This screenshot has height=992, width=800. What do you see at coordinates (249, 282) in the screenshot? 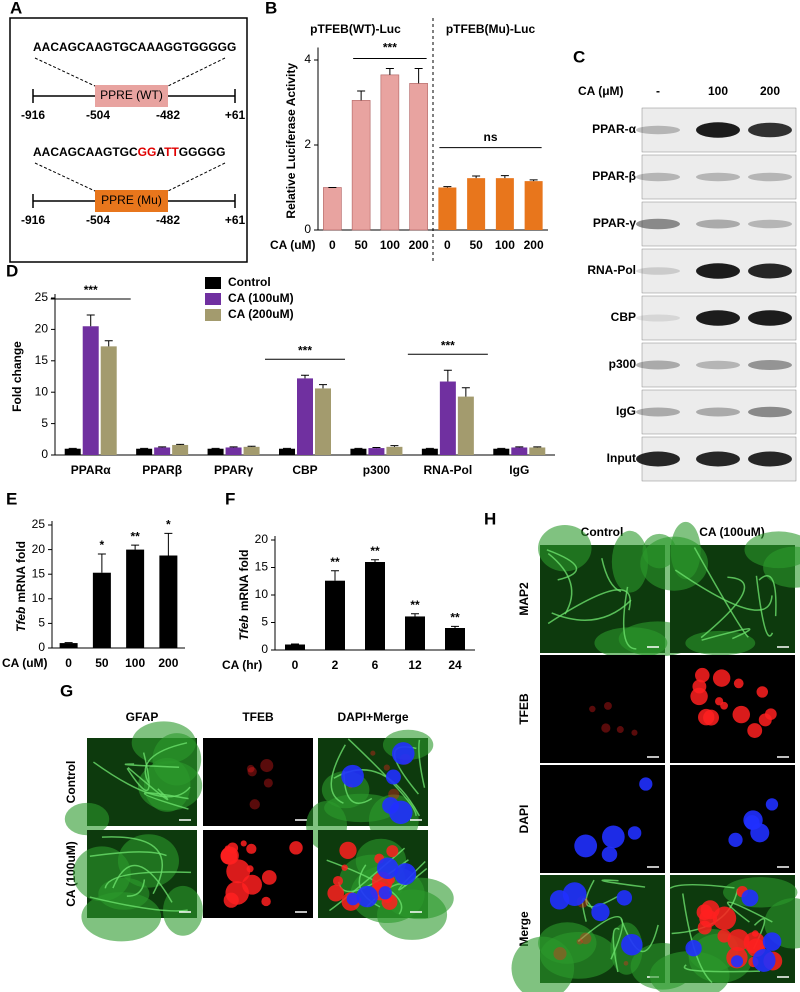
I see `legend-label: Control` at bounding box center [249, 282].